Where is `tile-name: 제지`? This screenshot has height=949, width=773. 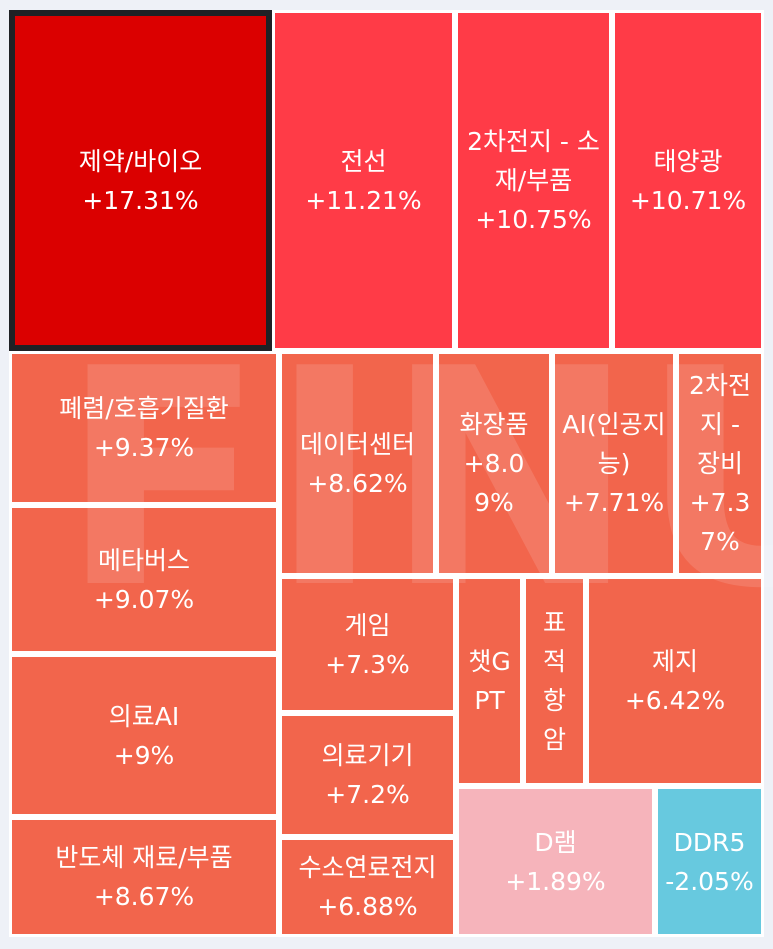 tile-name: 제지 is located at coordinates (674, 661).